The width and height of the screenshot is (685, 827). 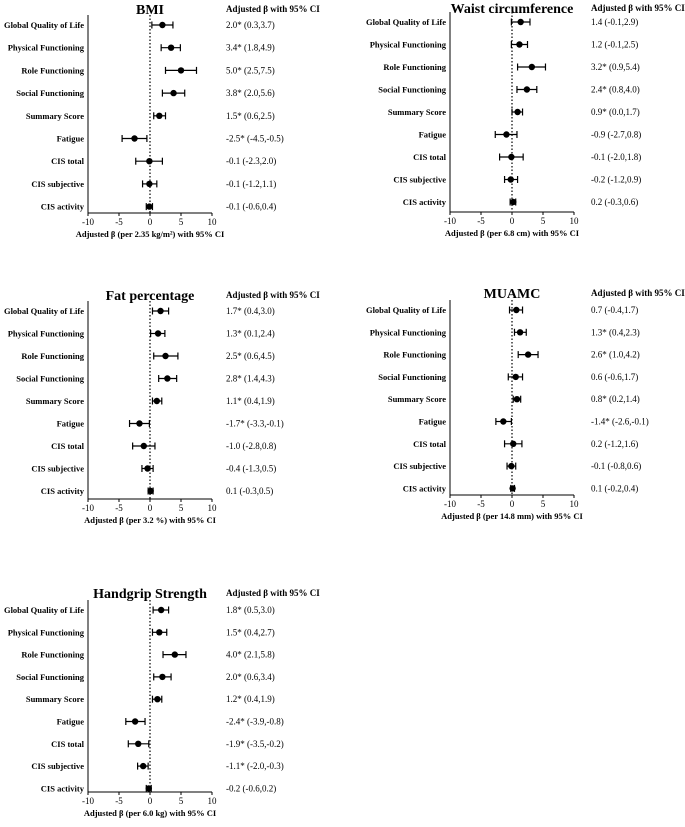 I want to click on ci-value-label: 4.0* (2.1,5.8), so click(x=250, y=655).